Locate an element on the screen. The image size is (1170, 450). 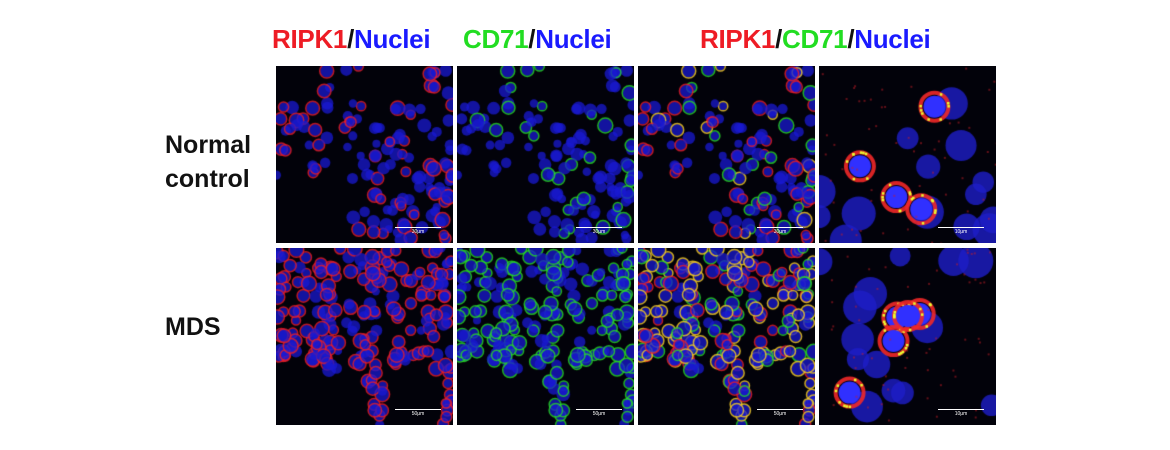
micrograph-mds-ripk1-nuclei: 50μm is located at coordinates (364, 336).